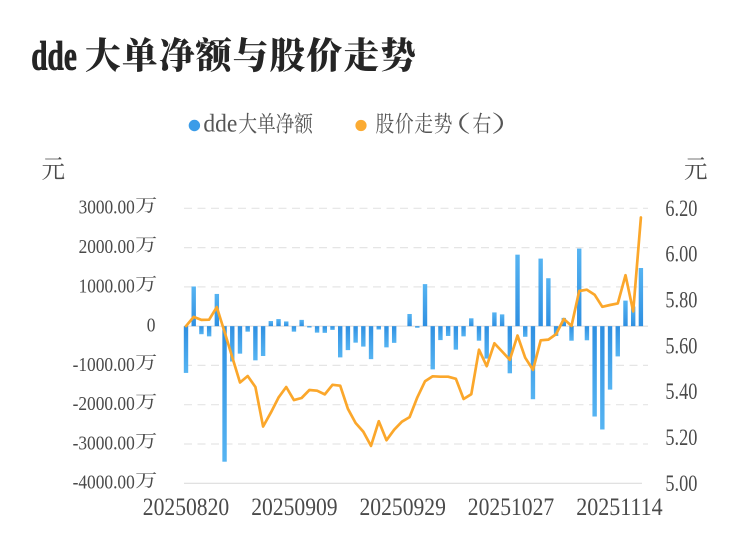  Describe the element at coordinates (107, 208) in the screenshot. I see `svg-text: 3000.00` at that location.